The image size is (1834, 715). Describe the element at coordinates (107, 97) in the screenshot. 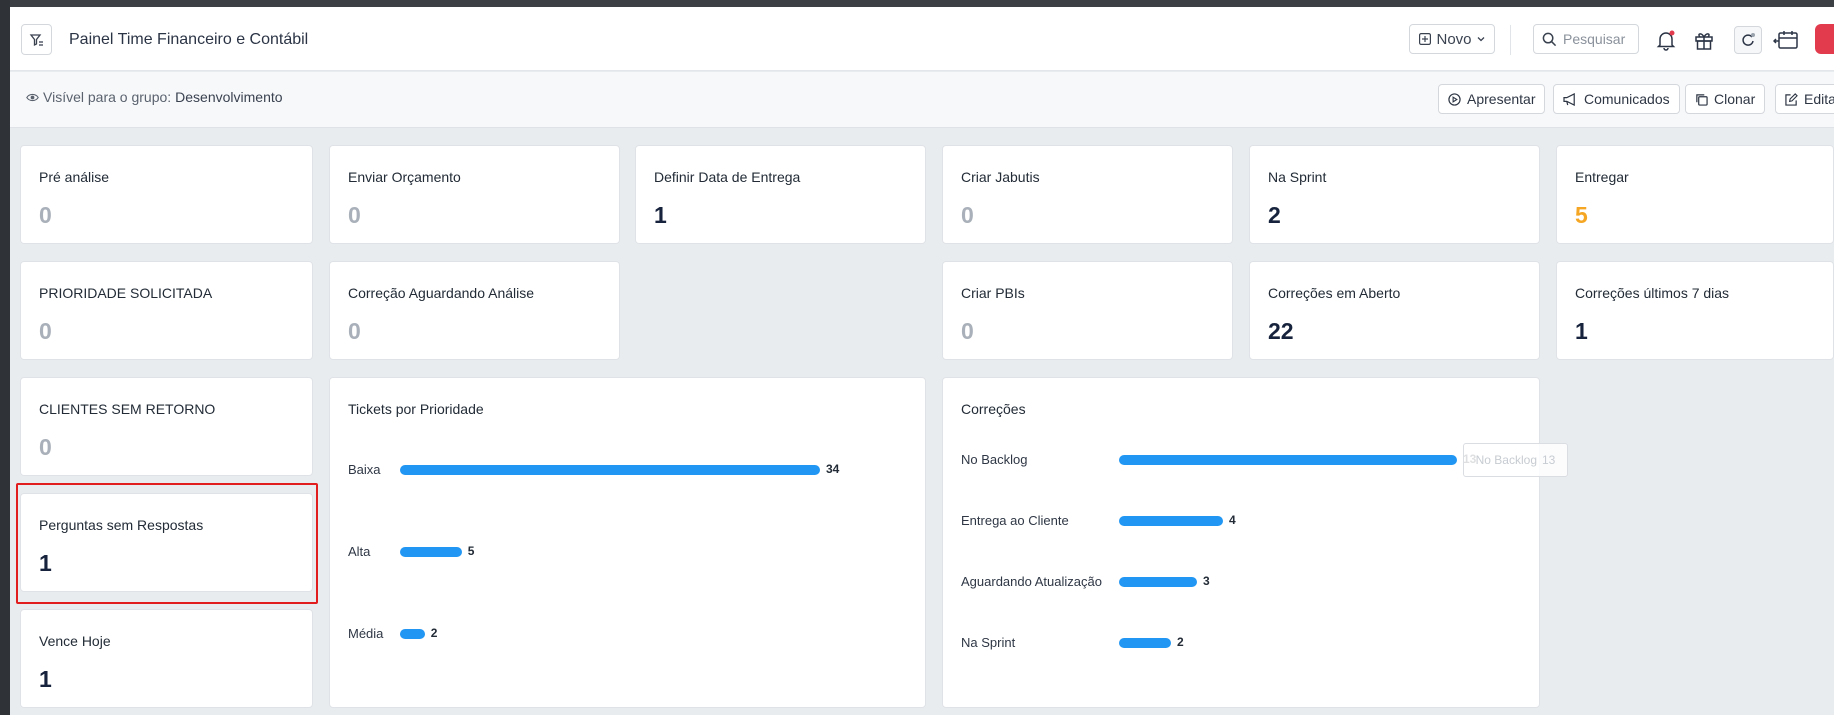

I see `visibility-prefix: Visível para o grupo:` at that location.